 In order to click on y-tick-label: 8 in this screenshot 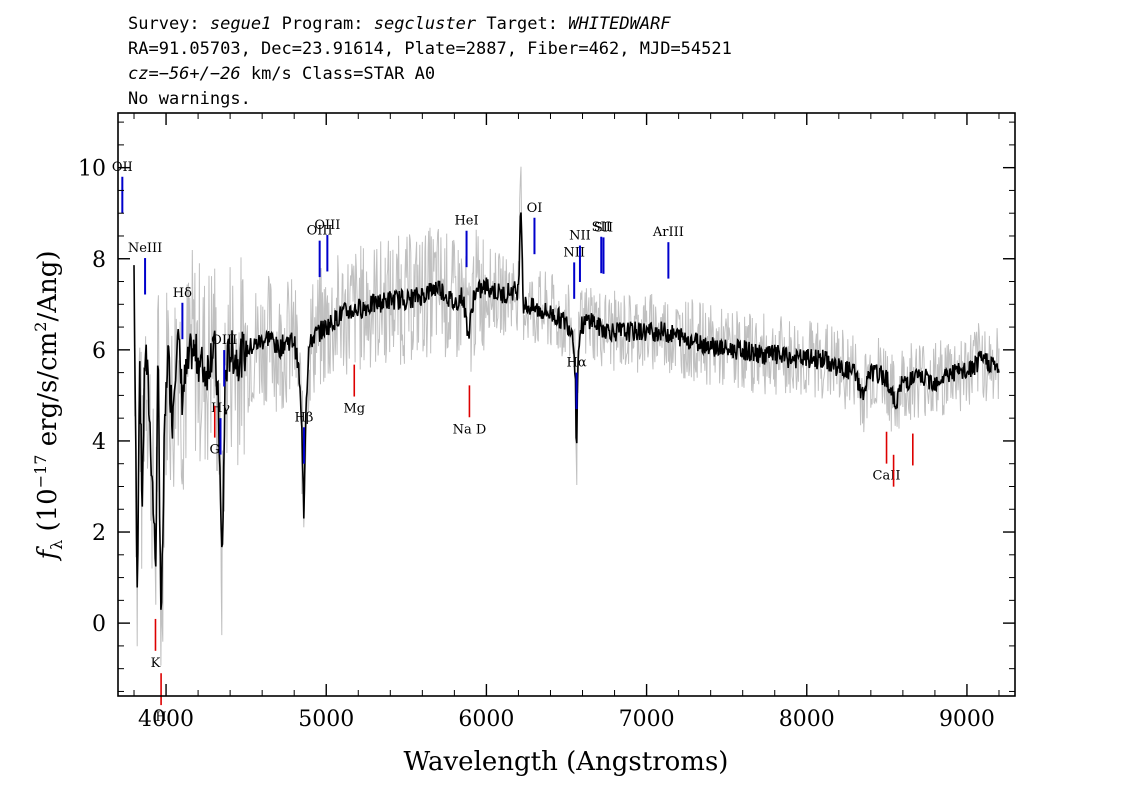, I will do `click(99, 260)`.